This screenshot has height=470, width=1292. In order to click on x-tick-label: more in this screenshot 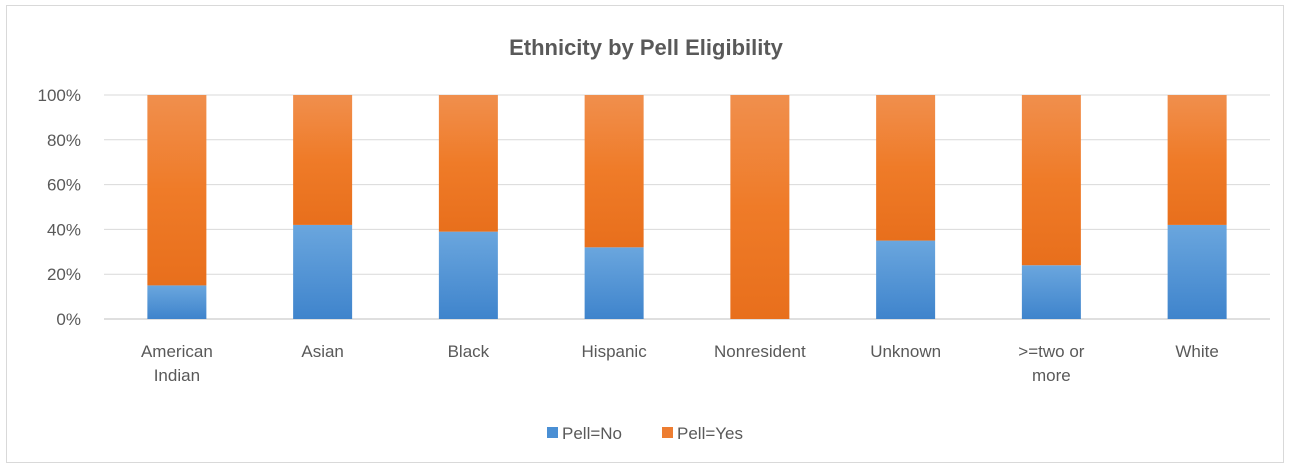, I will do `click(1051, 375)`.